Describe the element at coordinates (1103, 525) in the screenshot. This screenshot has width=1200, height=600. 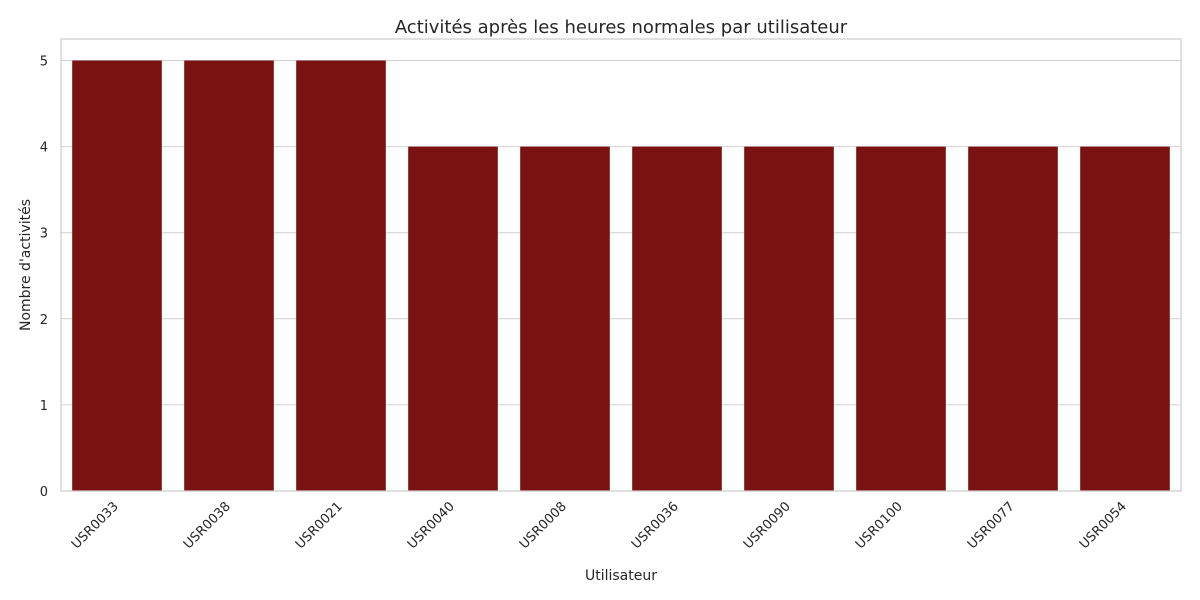
I see `x-tick-label: USR0054` at that location.